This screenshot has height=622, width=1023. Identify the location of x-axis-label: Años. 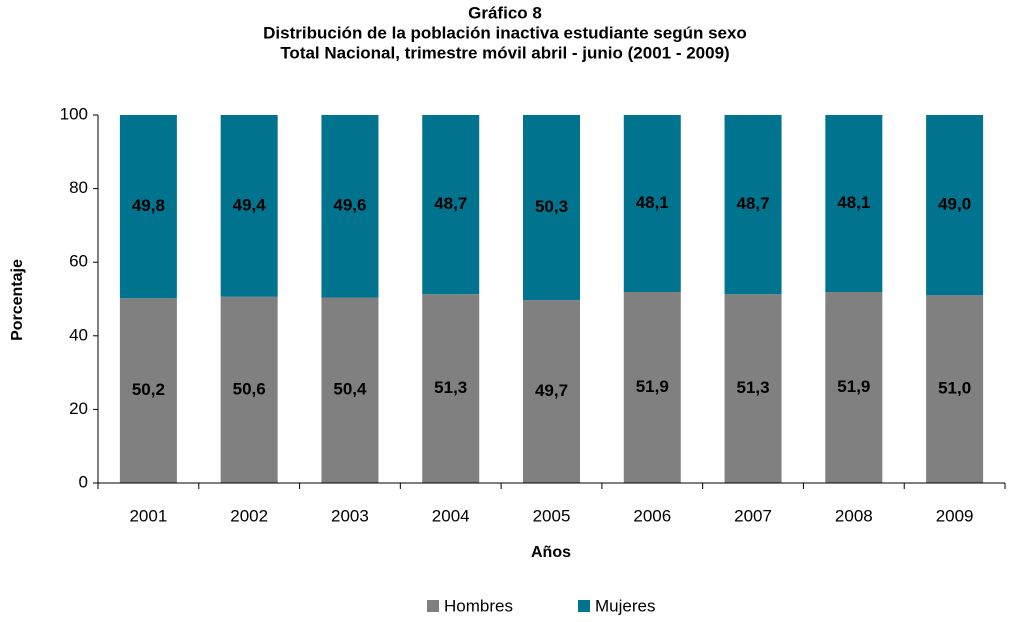
(551, 552).